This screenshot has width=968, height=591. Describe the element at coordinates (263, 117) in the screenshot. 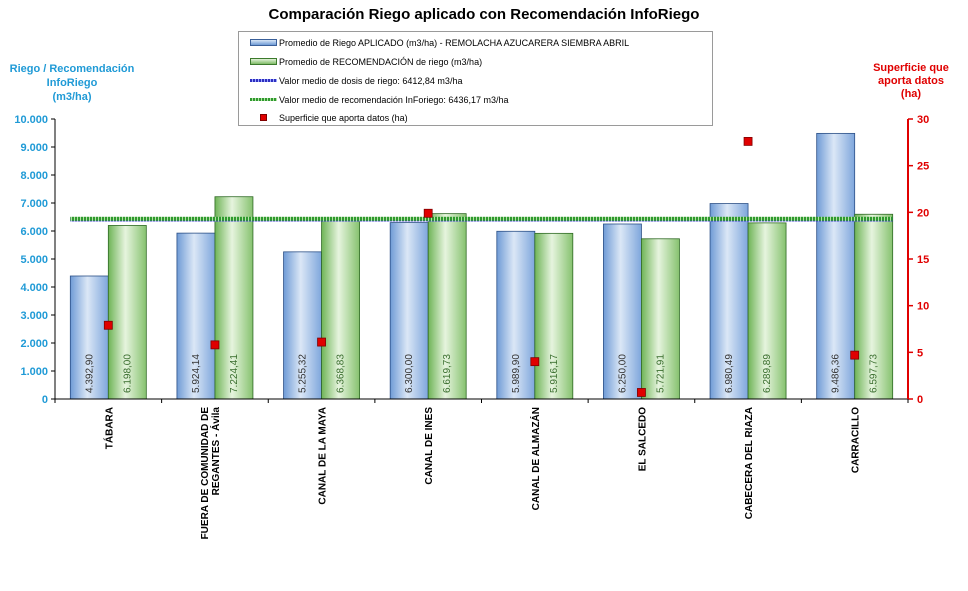

I see `legend-swatch-surface` at that location.